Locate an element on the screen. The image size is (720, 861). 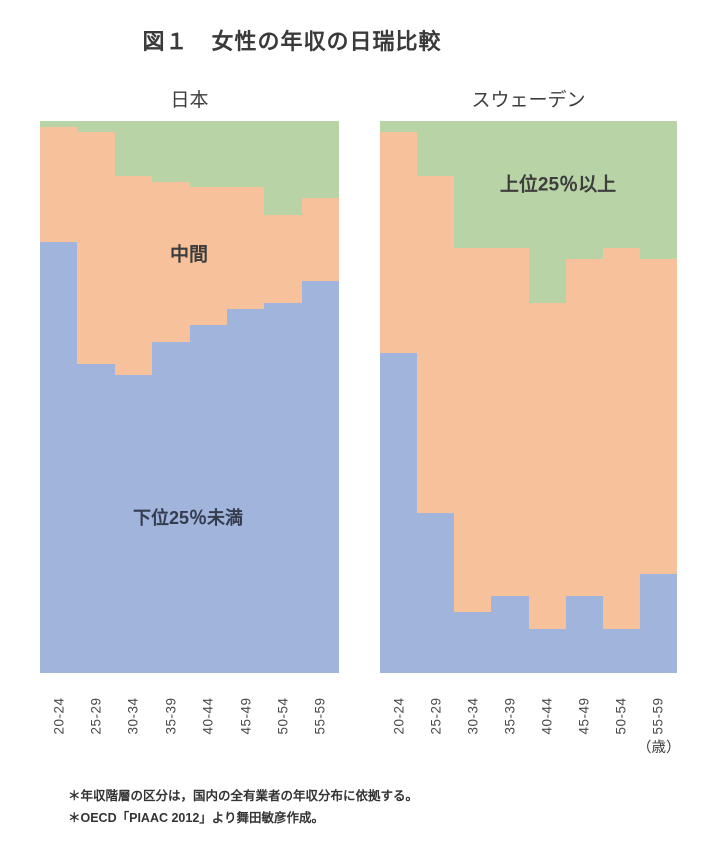
x-axis-japan: 20-24 25-29 30-34 35-39 40-44 45-49 50-54 55-59 is located at coordinates (189, 716).